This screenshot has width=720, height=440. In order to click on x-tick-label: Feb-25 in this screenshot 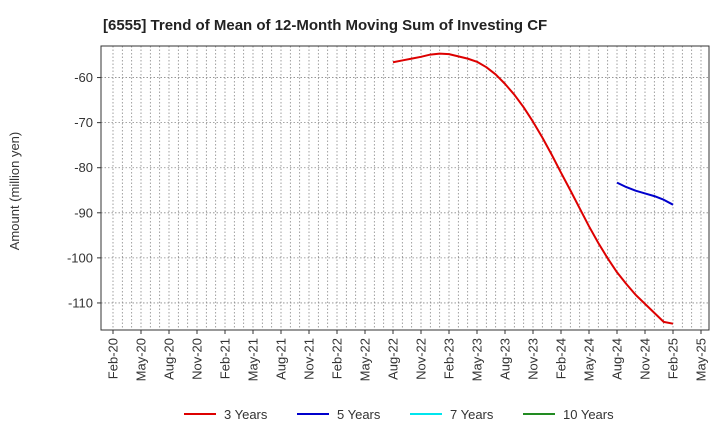, I will do `click(673, 358)`.